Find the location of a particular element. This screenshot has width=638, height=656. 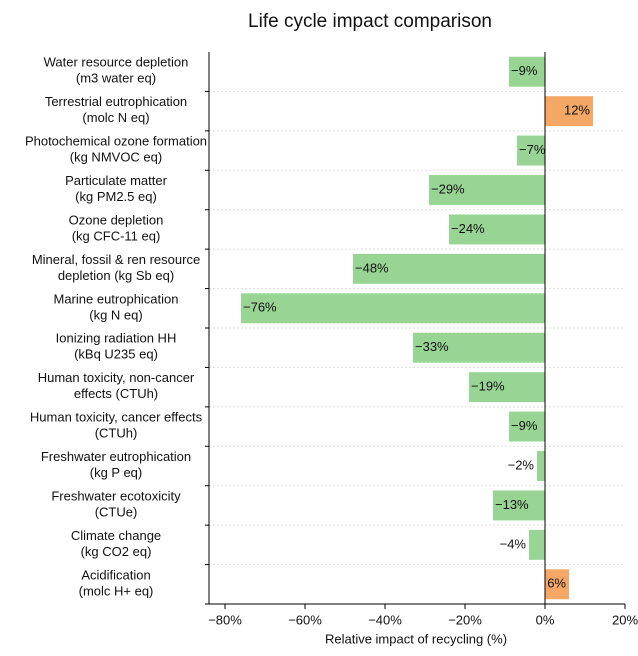

chart-title: Life cycle impact comparison is located at coordinates (370, 21).